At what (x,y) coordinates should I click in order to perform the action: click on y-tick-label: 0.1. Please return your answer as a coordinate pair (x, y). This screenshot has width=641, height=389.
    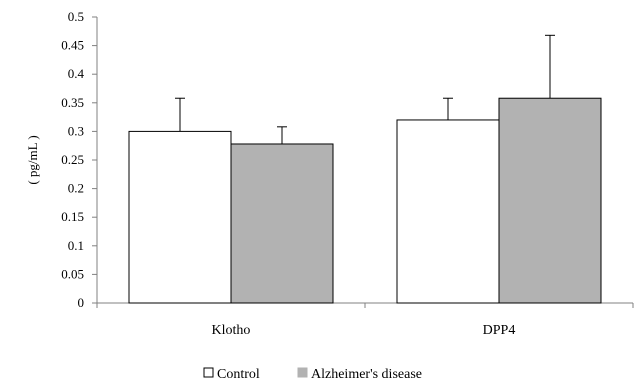
    Looking at the image, I should click on (76, 245).